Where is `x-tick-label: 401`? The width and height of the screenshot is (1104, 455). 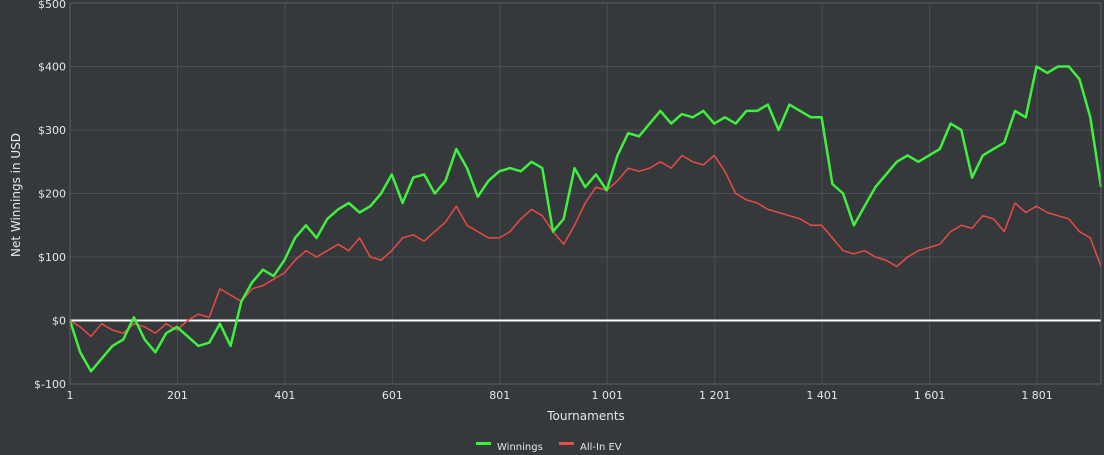 x-tick-label: 401 is located at coordinates (284, 395).